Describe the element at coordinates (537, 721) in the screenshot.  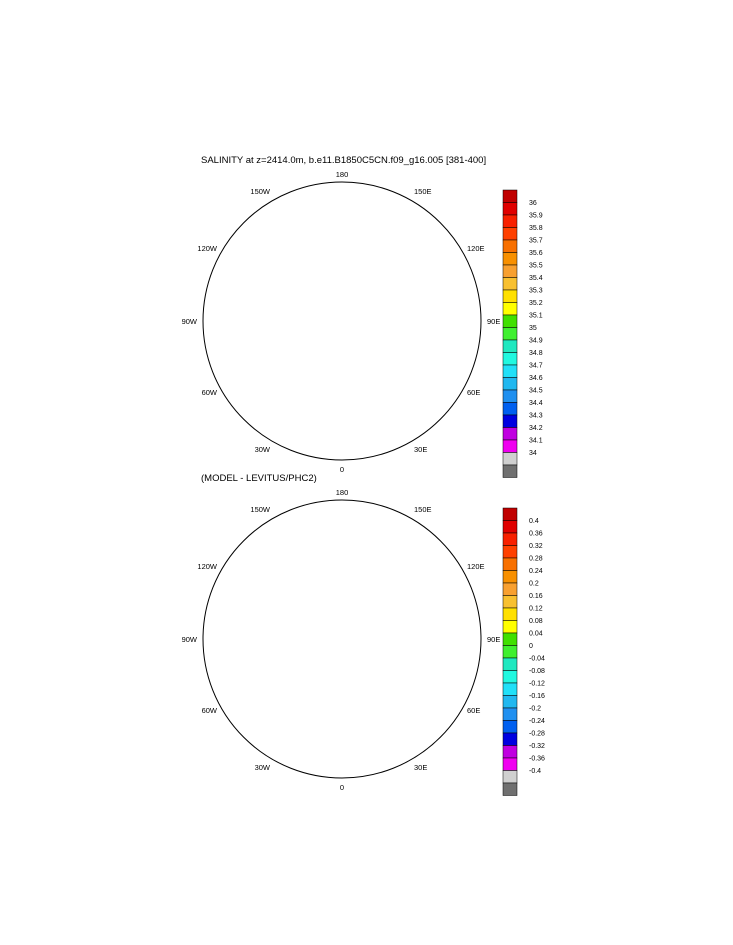
I see `colorbar-tick-label: -0.24` at that location.